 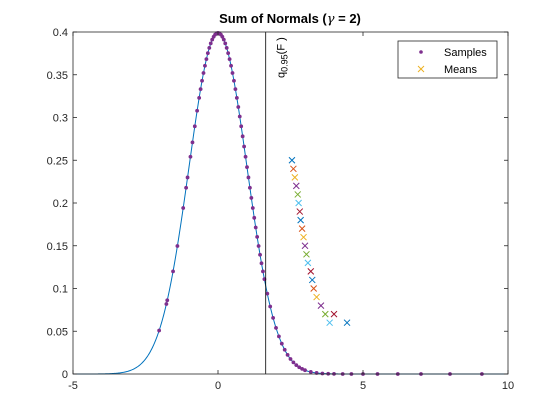 I want to click on means-layer, so click(x=319, y=241).